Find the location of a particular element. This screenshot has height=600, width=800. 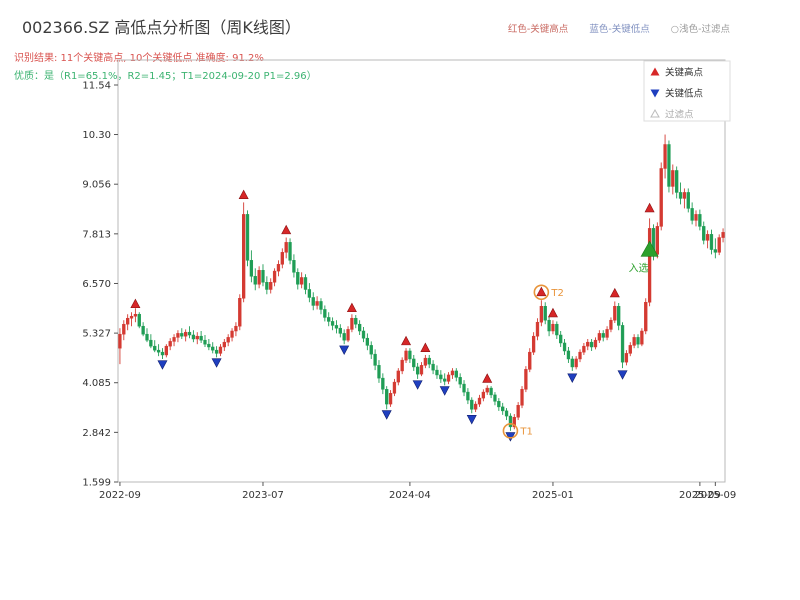

header-legend: 红色-关键高点 蓝色-关键低点 ○浅色-过滤点 is located at coordinates (610, 28).